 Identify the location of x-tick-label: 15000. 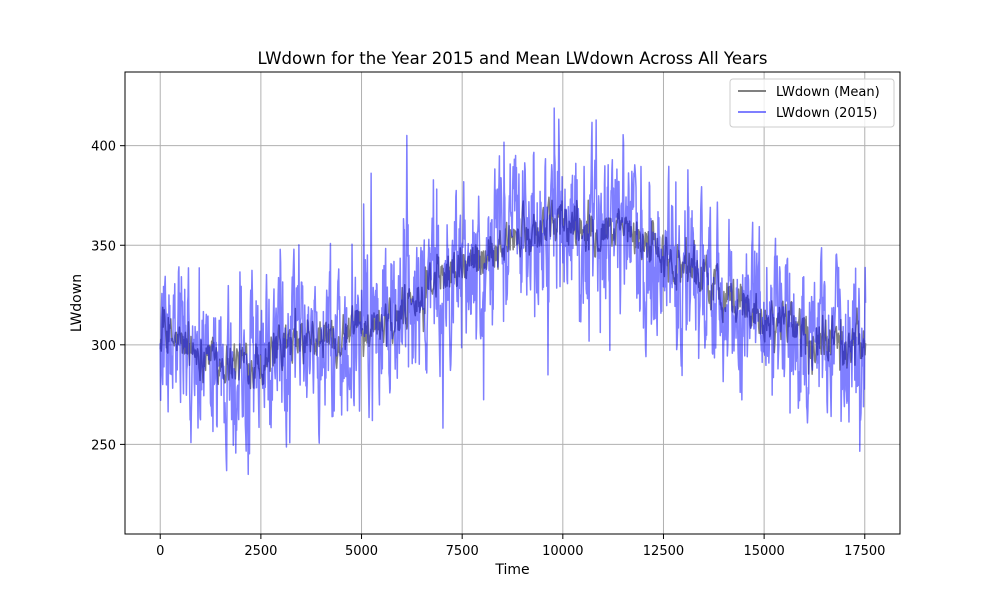
(763, 551).